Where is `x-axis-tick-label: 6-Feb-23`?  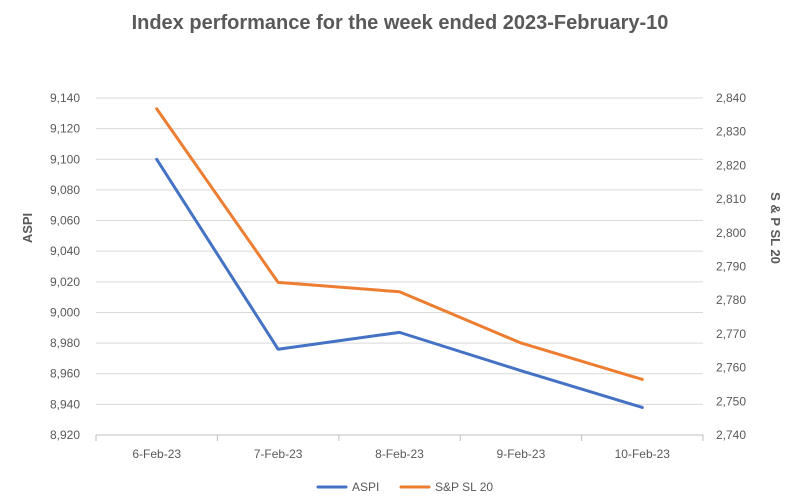
x-axis-tick-label: 6-Feb-23 is located at coordinates (156, 454).